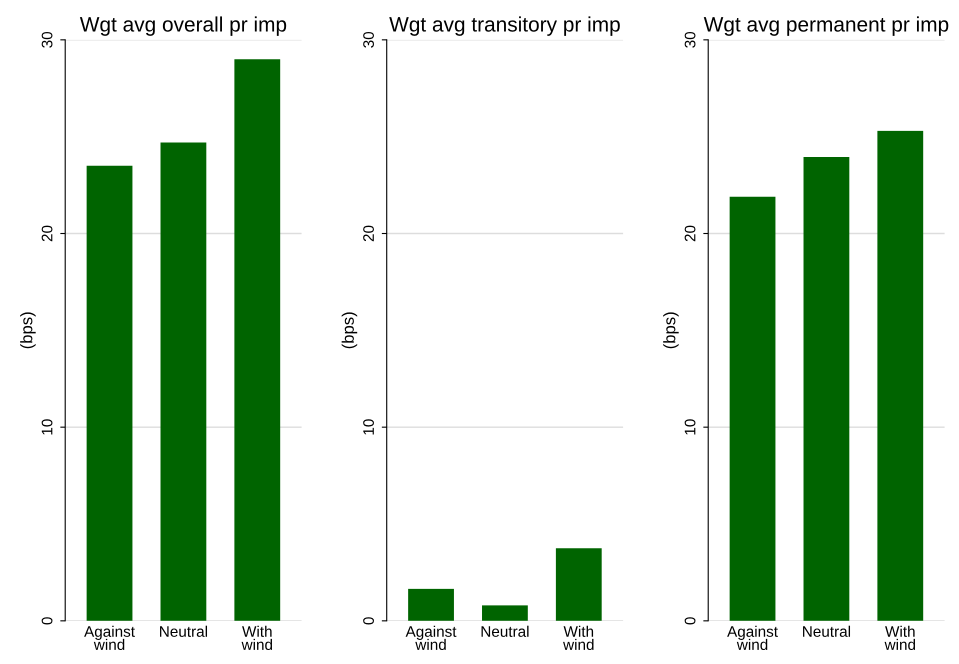 This screenshot has height=664, width=959. I want to click on chart-title: Wgt avg overall pr imp, so click(183, 26).